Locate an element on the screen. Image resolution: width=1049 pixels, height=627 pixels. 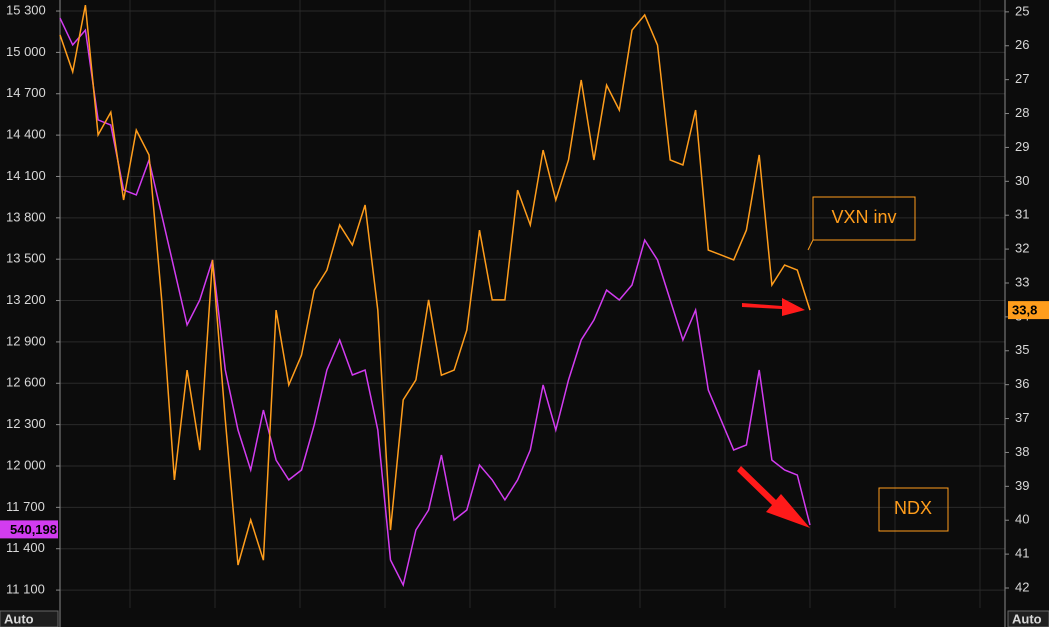
y2-tick-label: 33 is located at coordinates (1022, 281).